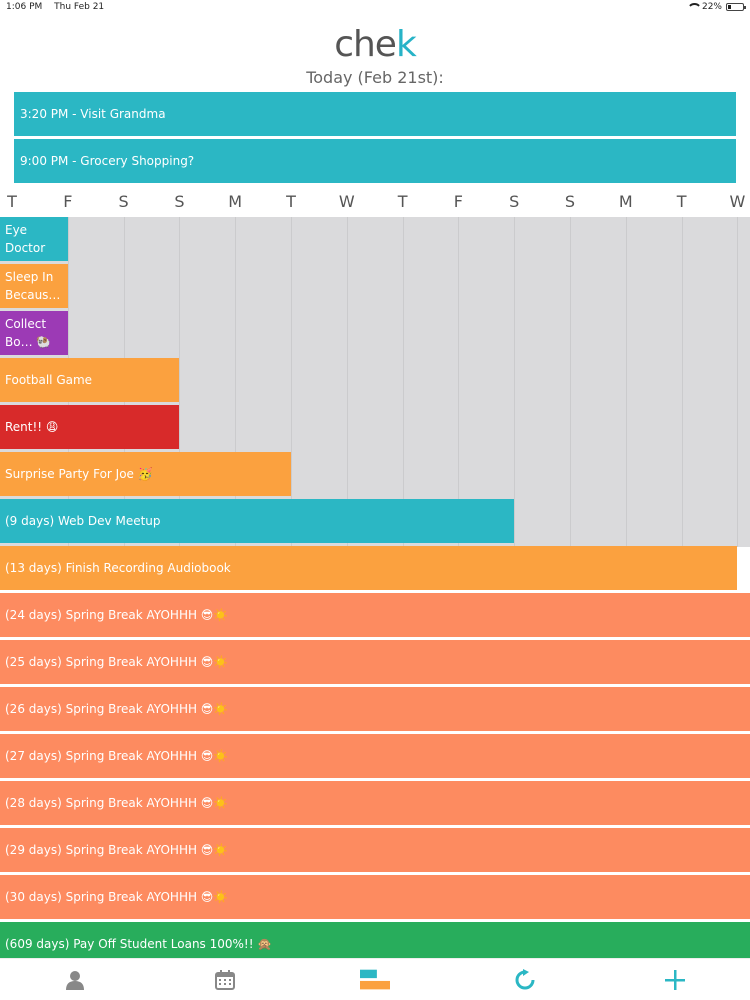 The width and height of the screenshot is (750, 1000). I want to click on calendar-icon, so click(225, 980).